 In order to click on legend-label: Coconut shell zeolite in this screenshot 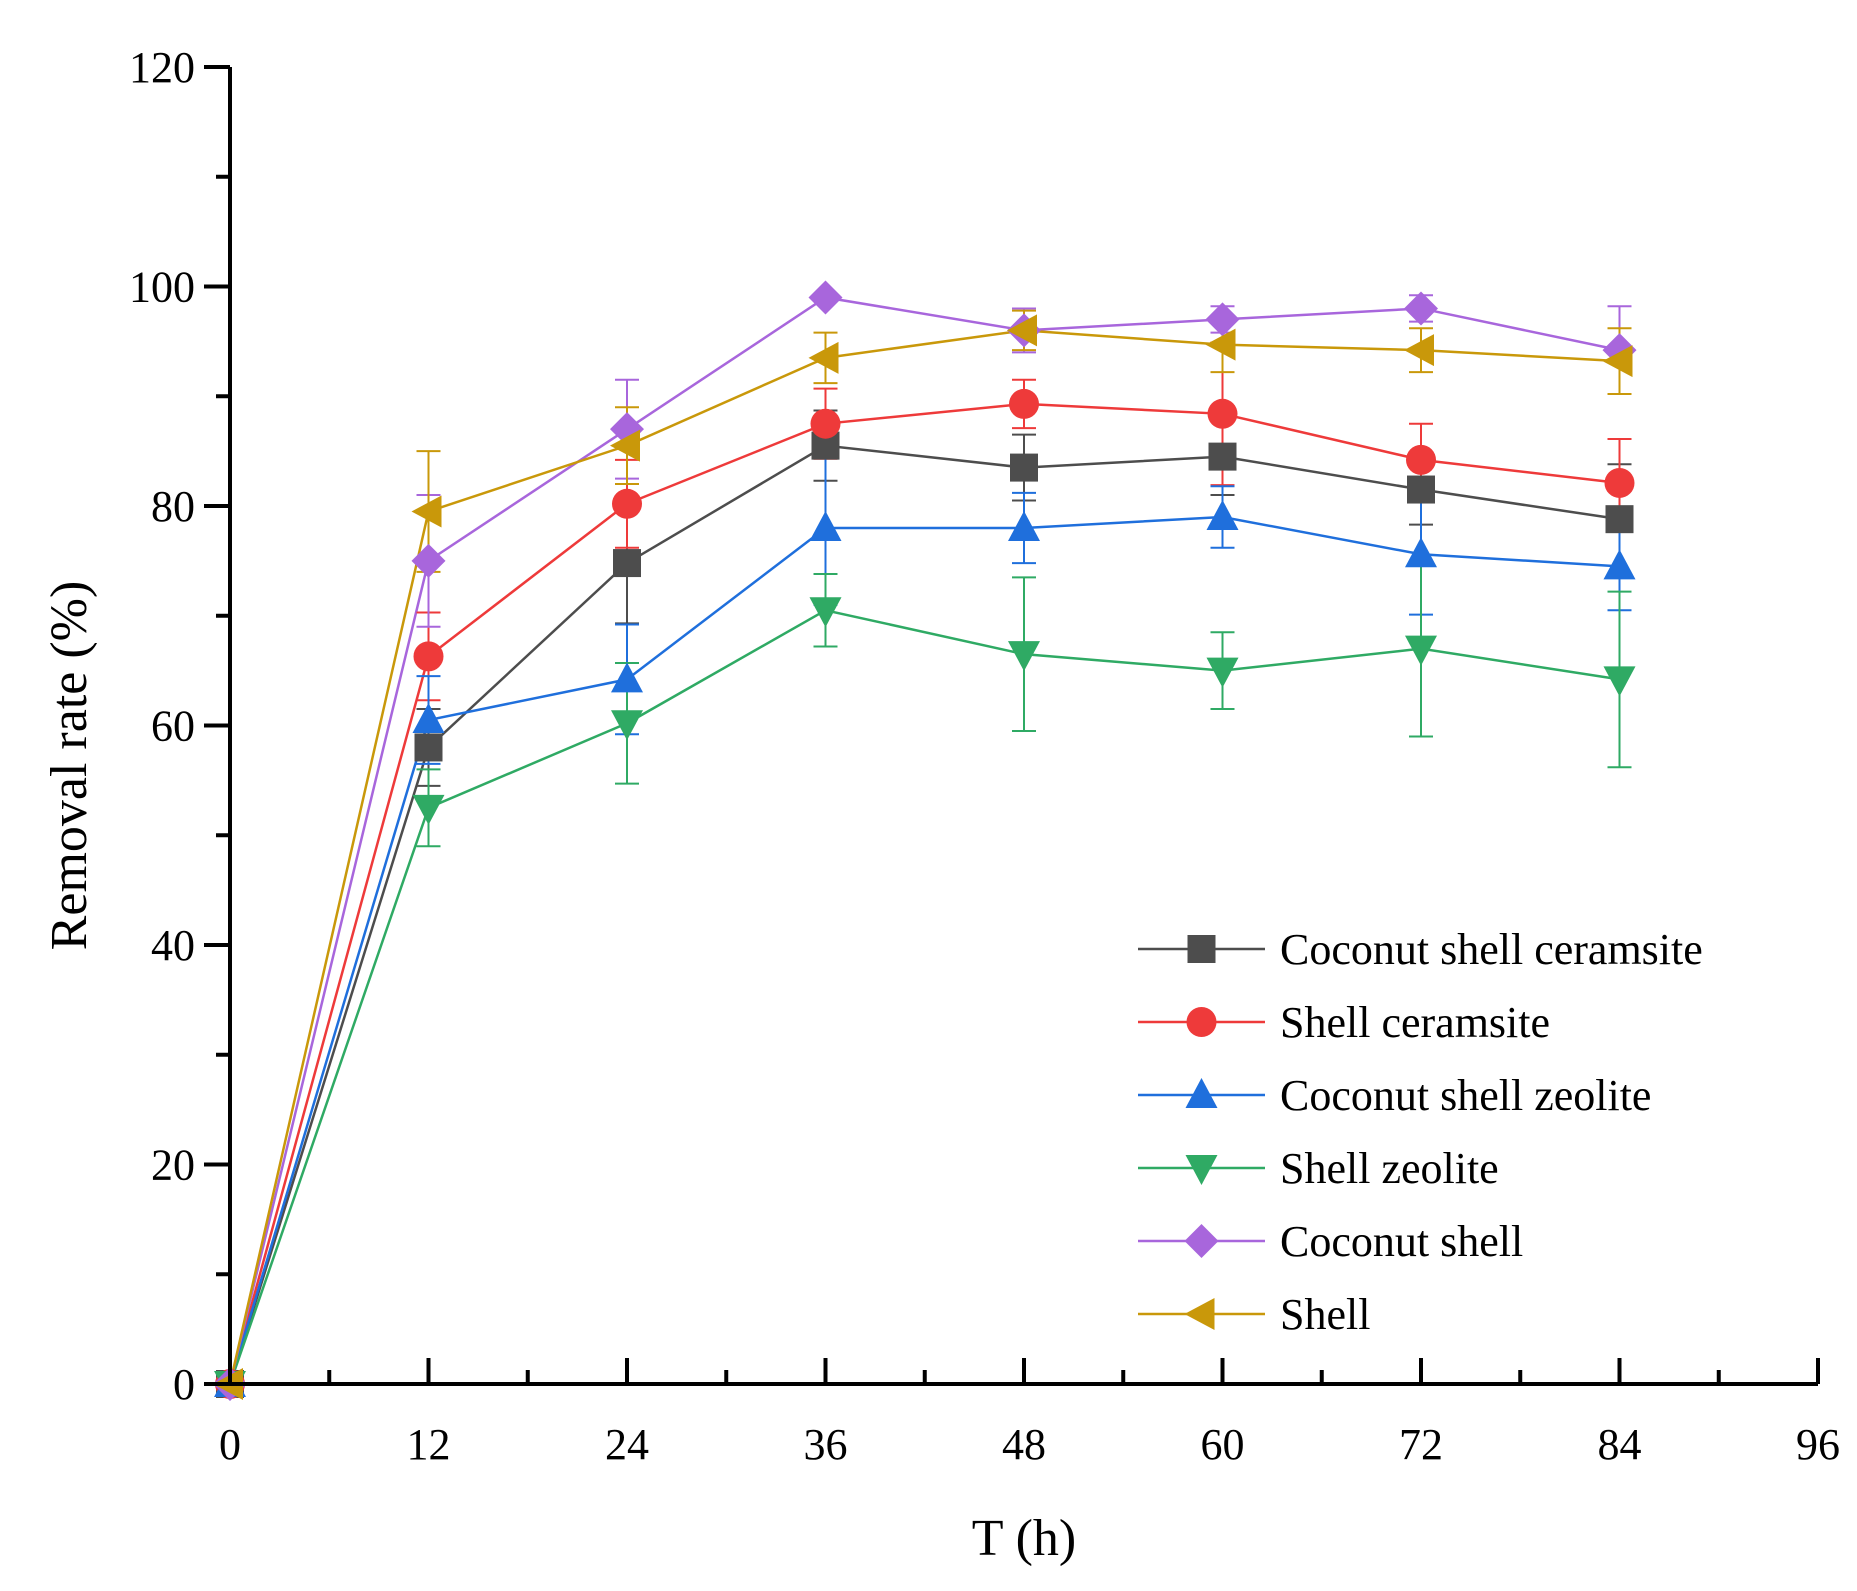, I will do `click(1465, 1095)`.